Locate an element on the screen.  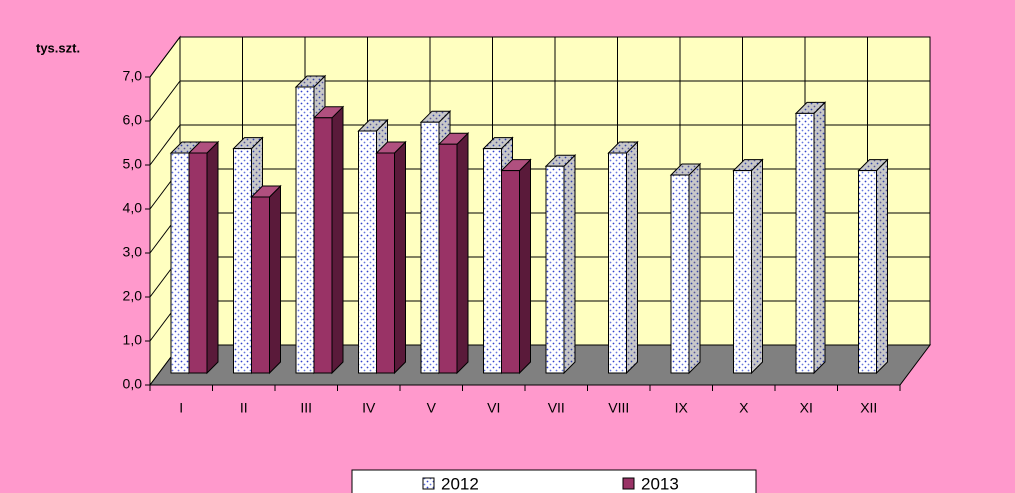
legend-label: 2013 is located at coordinates (660, 483).